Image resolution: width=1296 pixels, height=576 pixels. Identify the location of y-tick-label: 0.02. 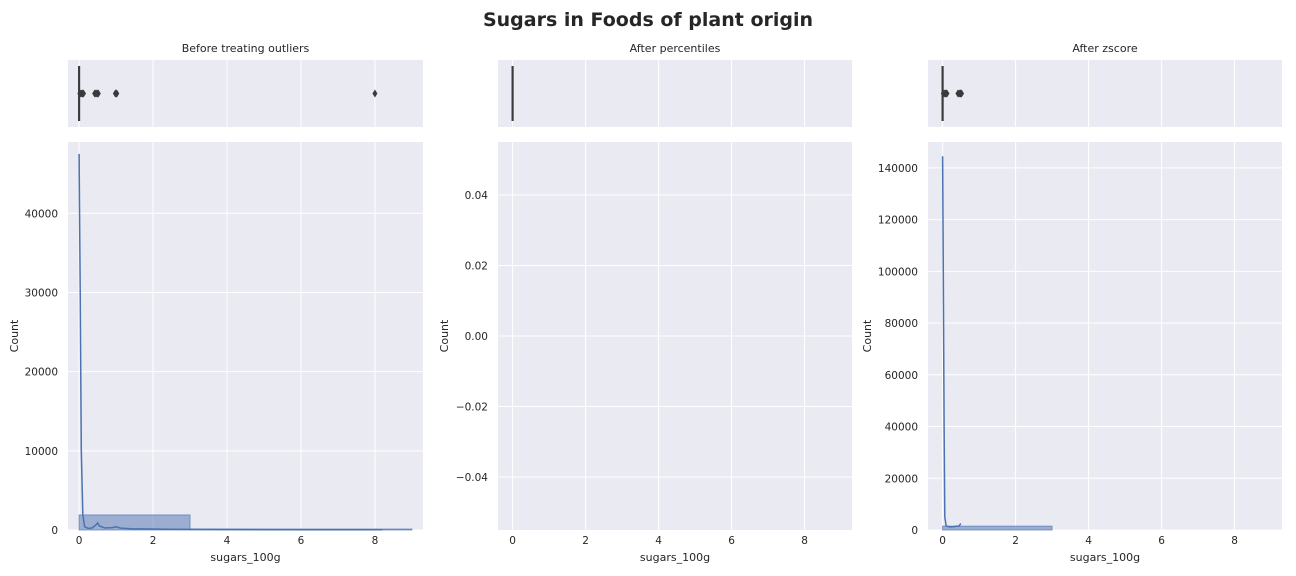
(476, 266).